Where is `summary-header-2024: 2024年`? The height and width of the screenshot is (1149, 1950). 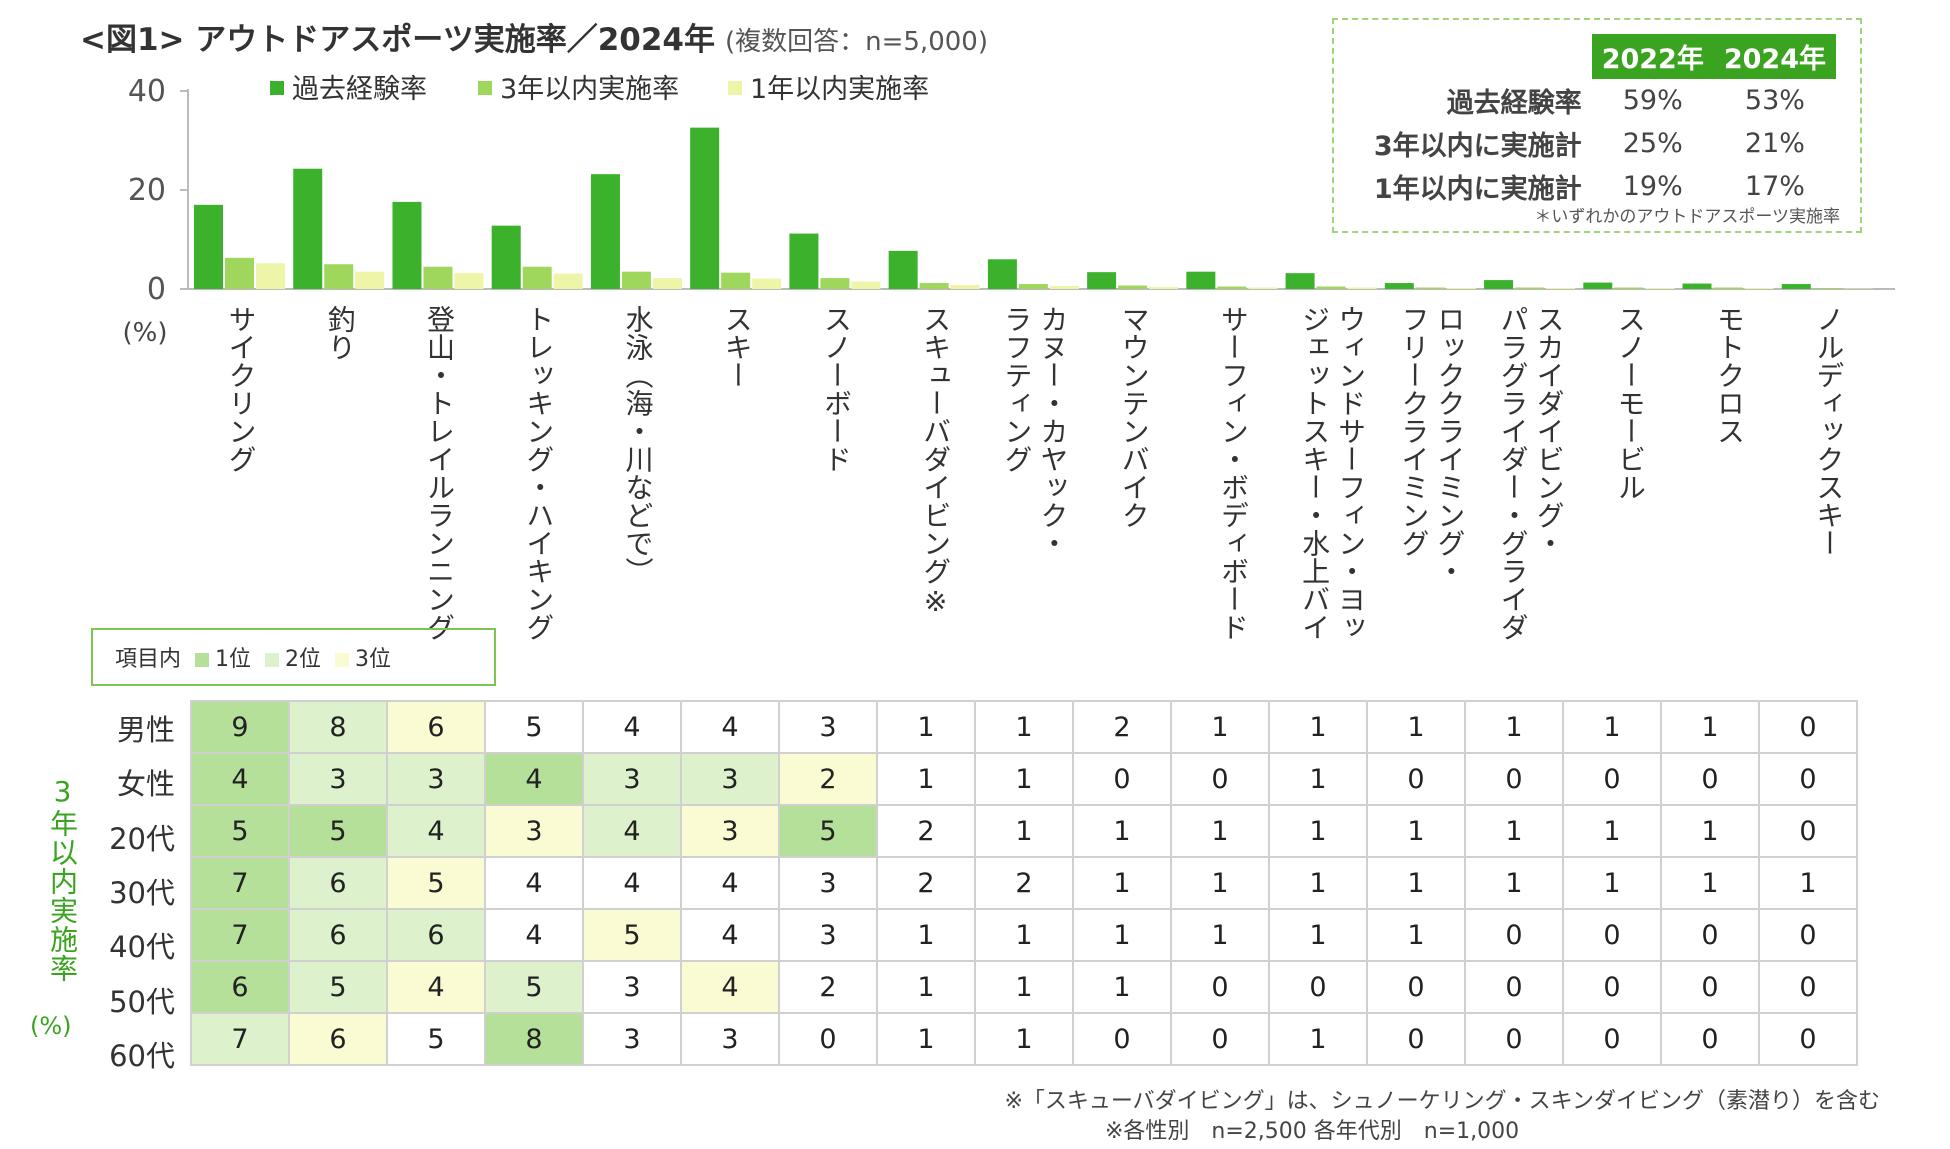
summary-header-2024: 2024年 is located at coordinates (1774, 56).